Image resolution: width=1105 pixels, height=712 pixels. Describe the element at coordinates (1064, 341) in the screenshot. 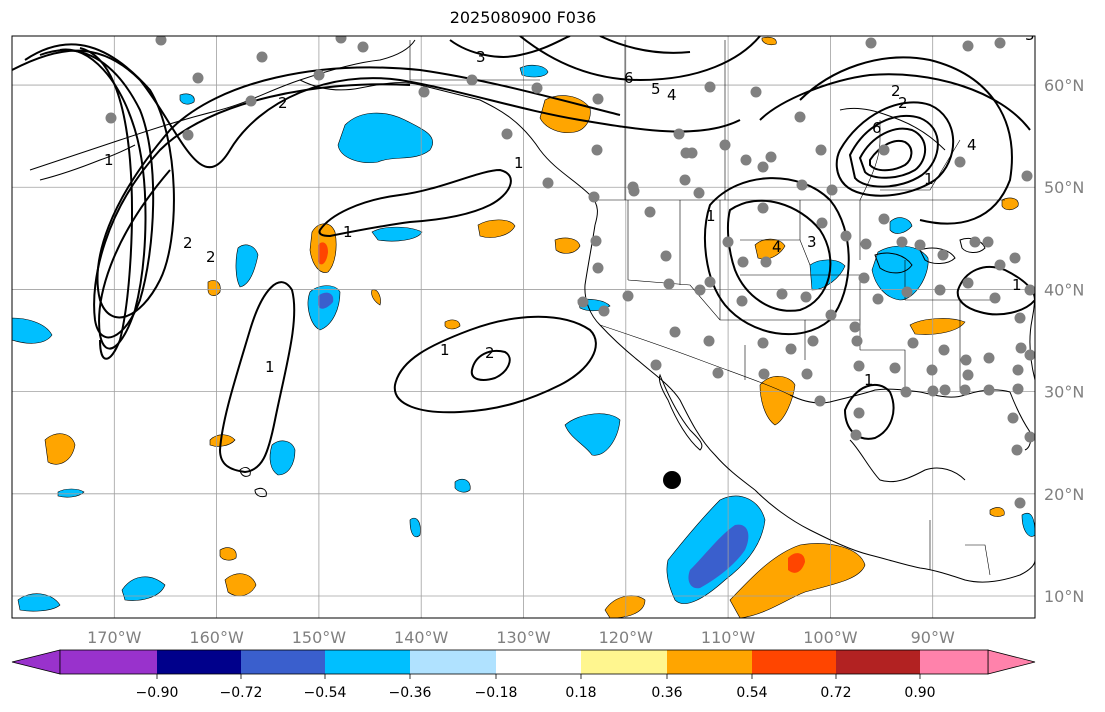

I see `latitude-labels: 60°N 50°N 40°N 30°N 20°N 10°N` at that location.